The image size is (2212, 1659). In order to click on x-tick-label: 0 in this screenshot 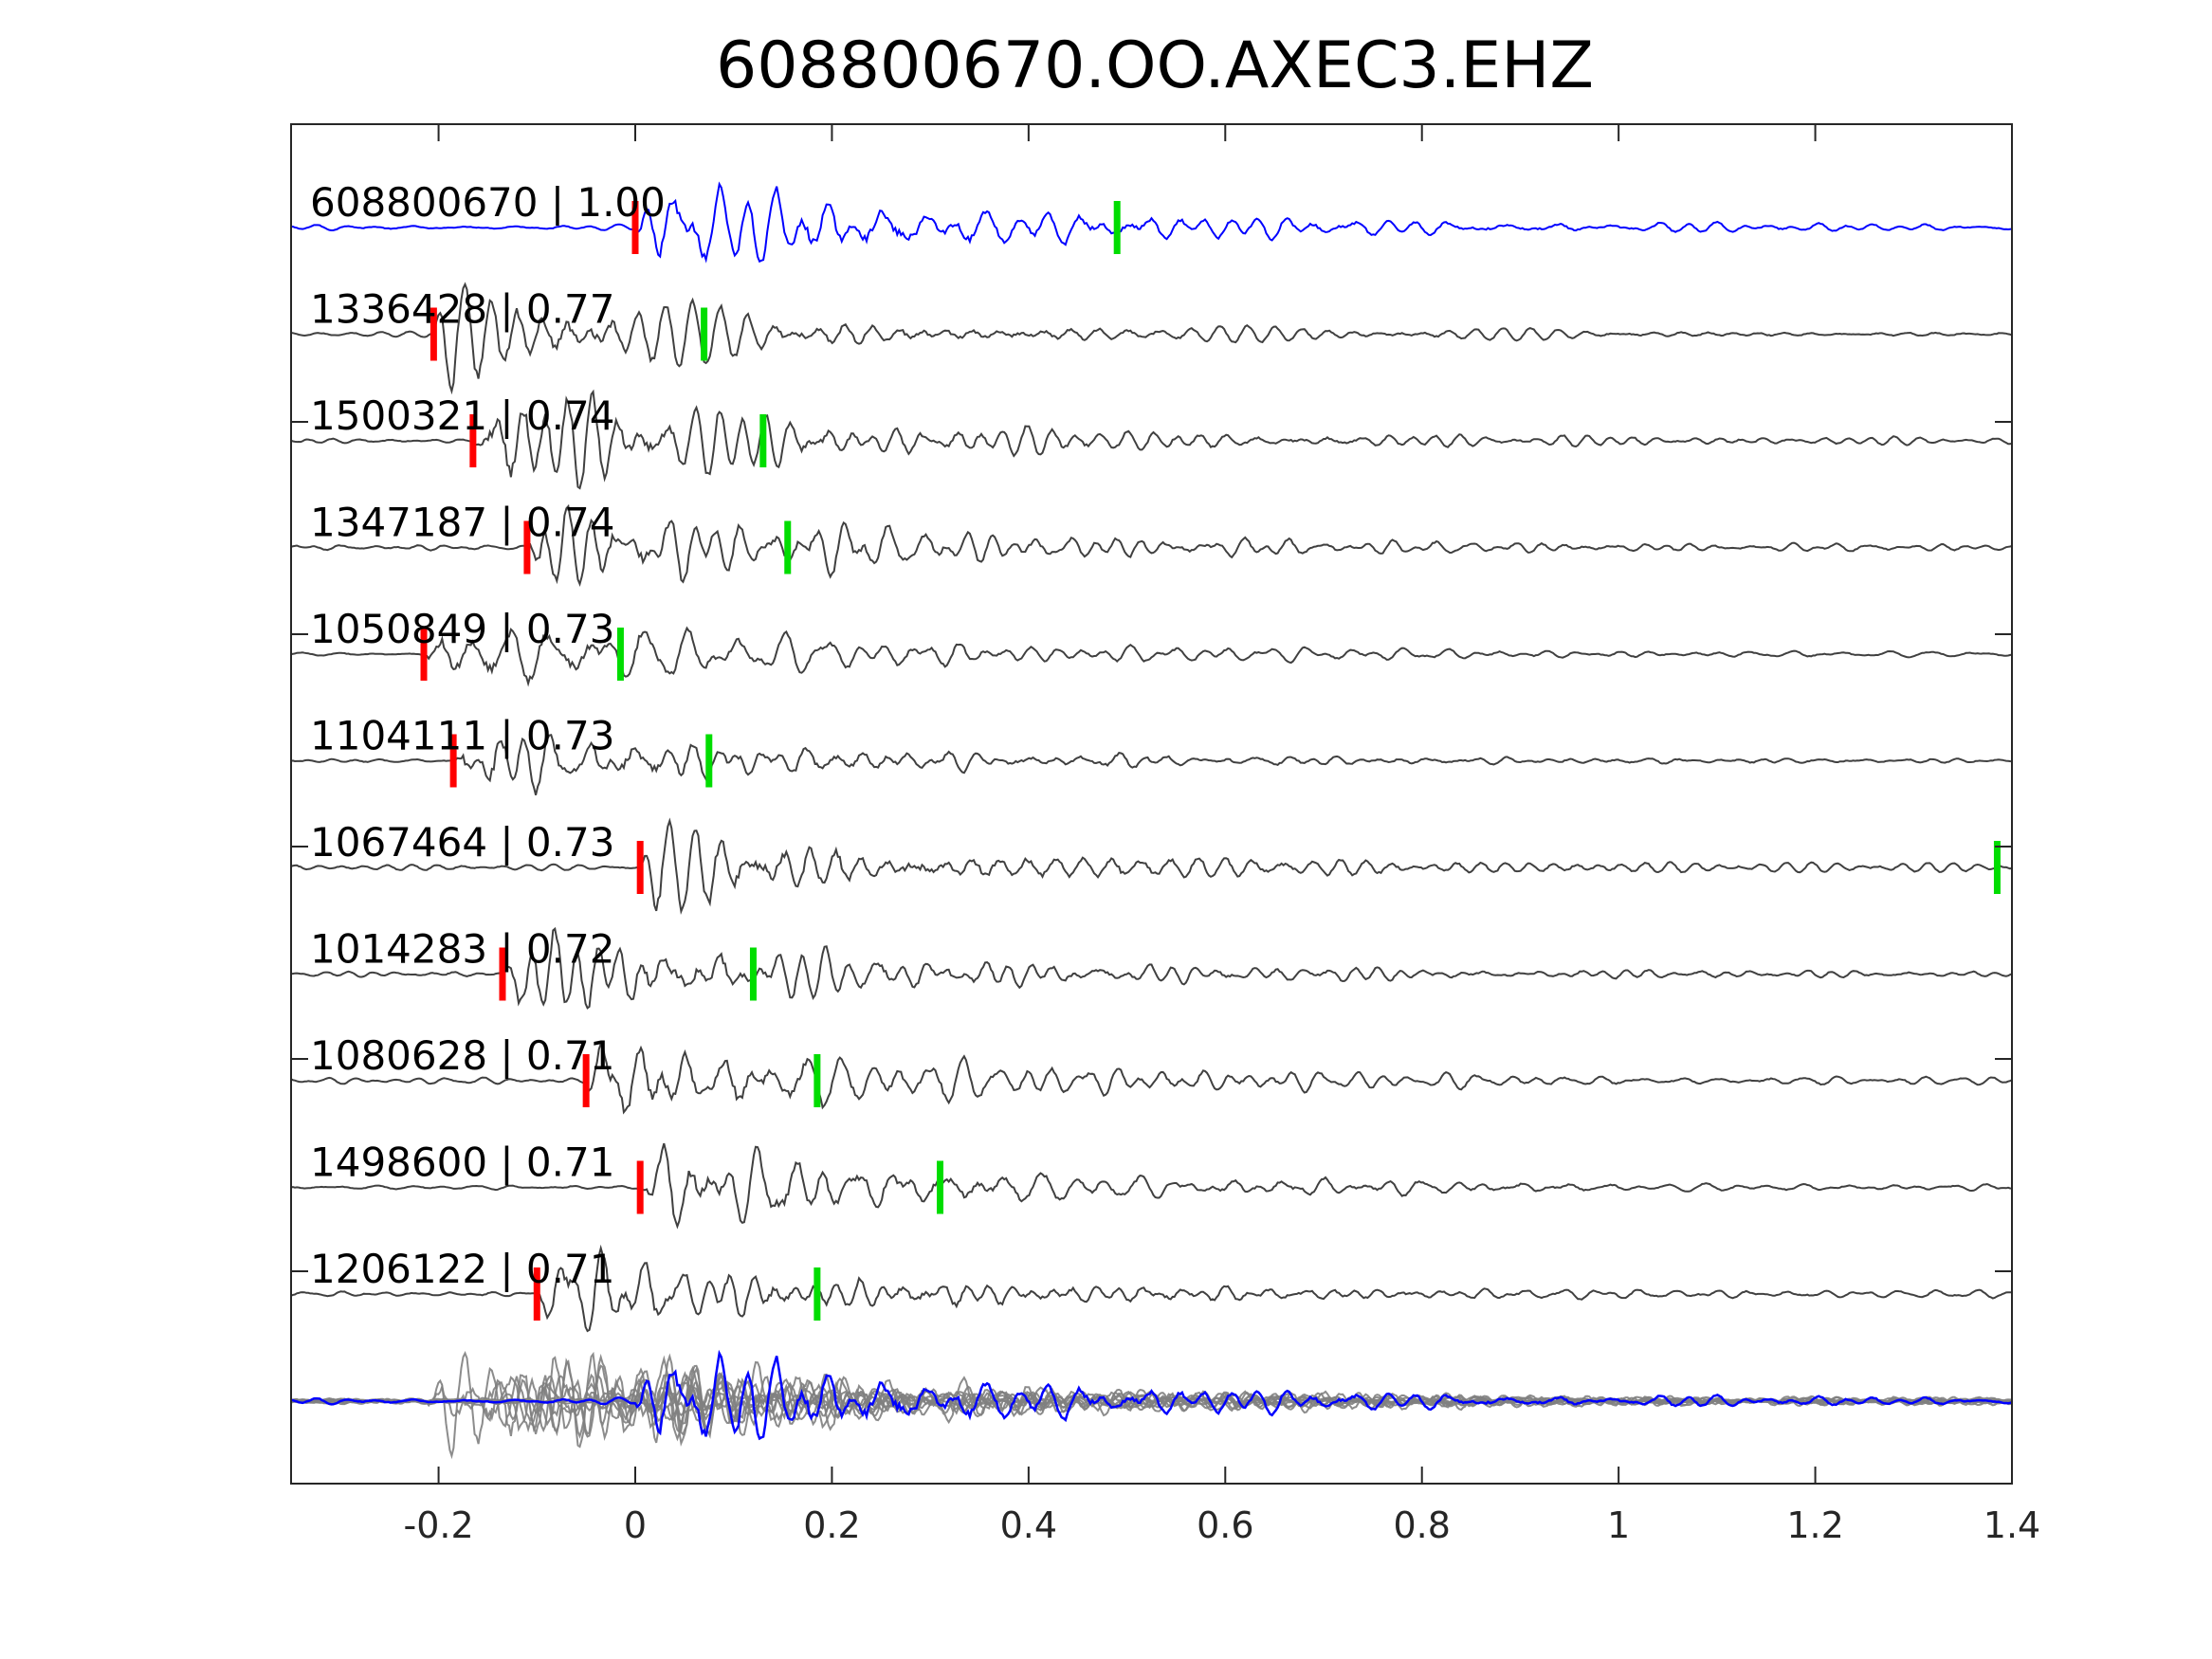, I will do `click(635, 1525)`.